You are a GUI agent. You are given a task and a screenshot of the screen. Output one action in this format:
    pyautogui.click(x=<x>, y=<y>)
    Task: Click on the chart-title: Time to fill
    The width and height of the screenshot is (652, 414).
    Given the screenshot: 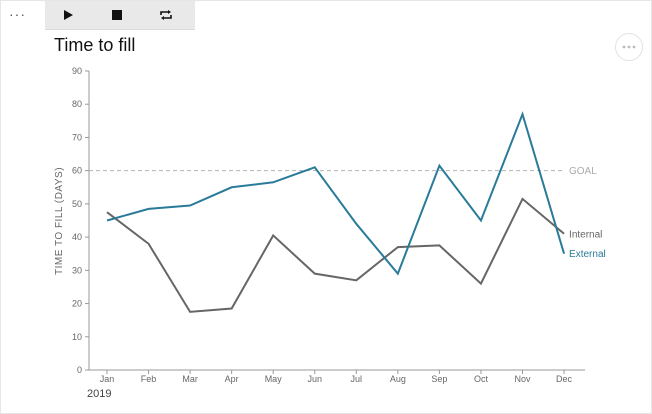 What is the action you would take?
    pyautogui.click(x=95, y=45)
    